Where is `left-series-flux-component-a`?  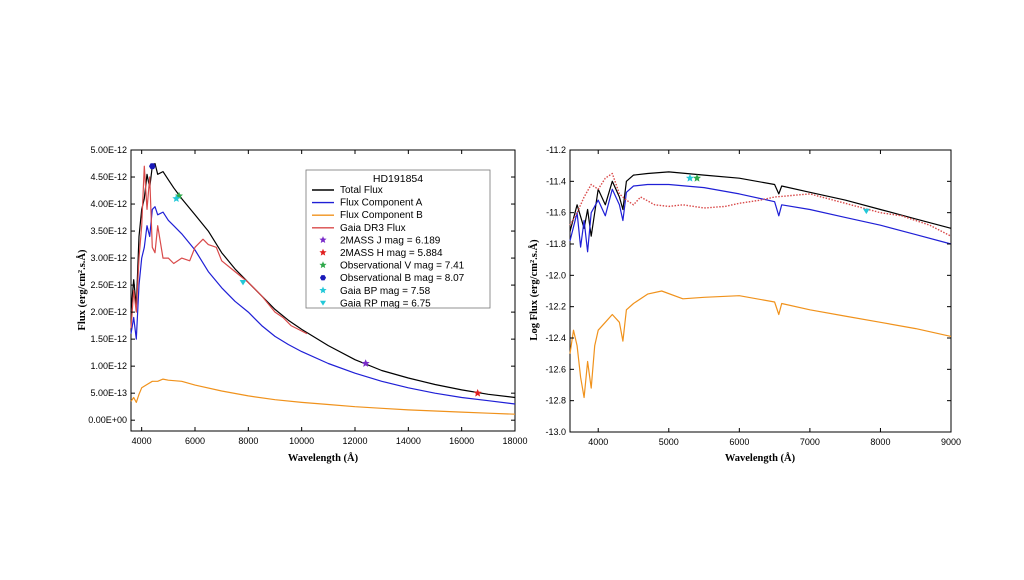 left-series-flux-component-a is located at coordinates (323, 305).